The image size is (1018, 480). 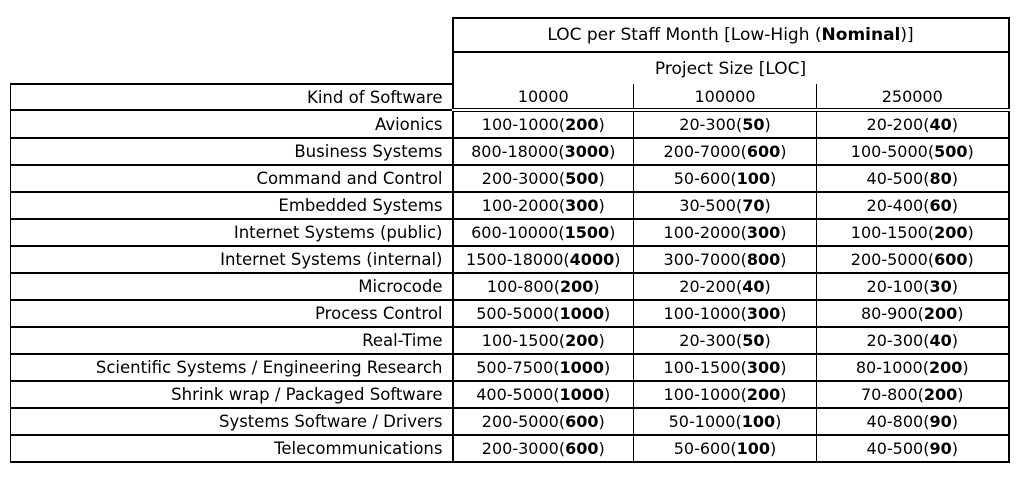 What do you see at coordinates (543, 260) in the screenshot?
I see `loc-range-cell: 1500-18000(4000)` at bounding box center [543, 260].